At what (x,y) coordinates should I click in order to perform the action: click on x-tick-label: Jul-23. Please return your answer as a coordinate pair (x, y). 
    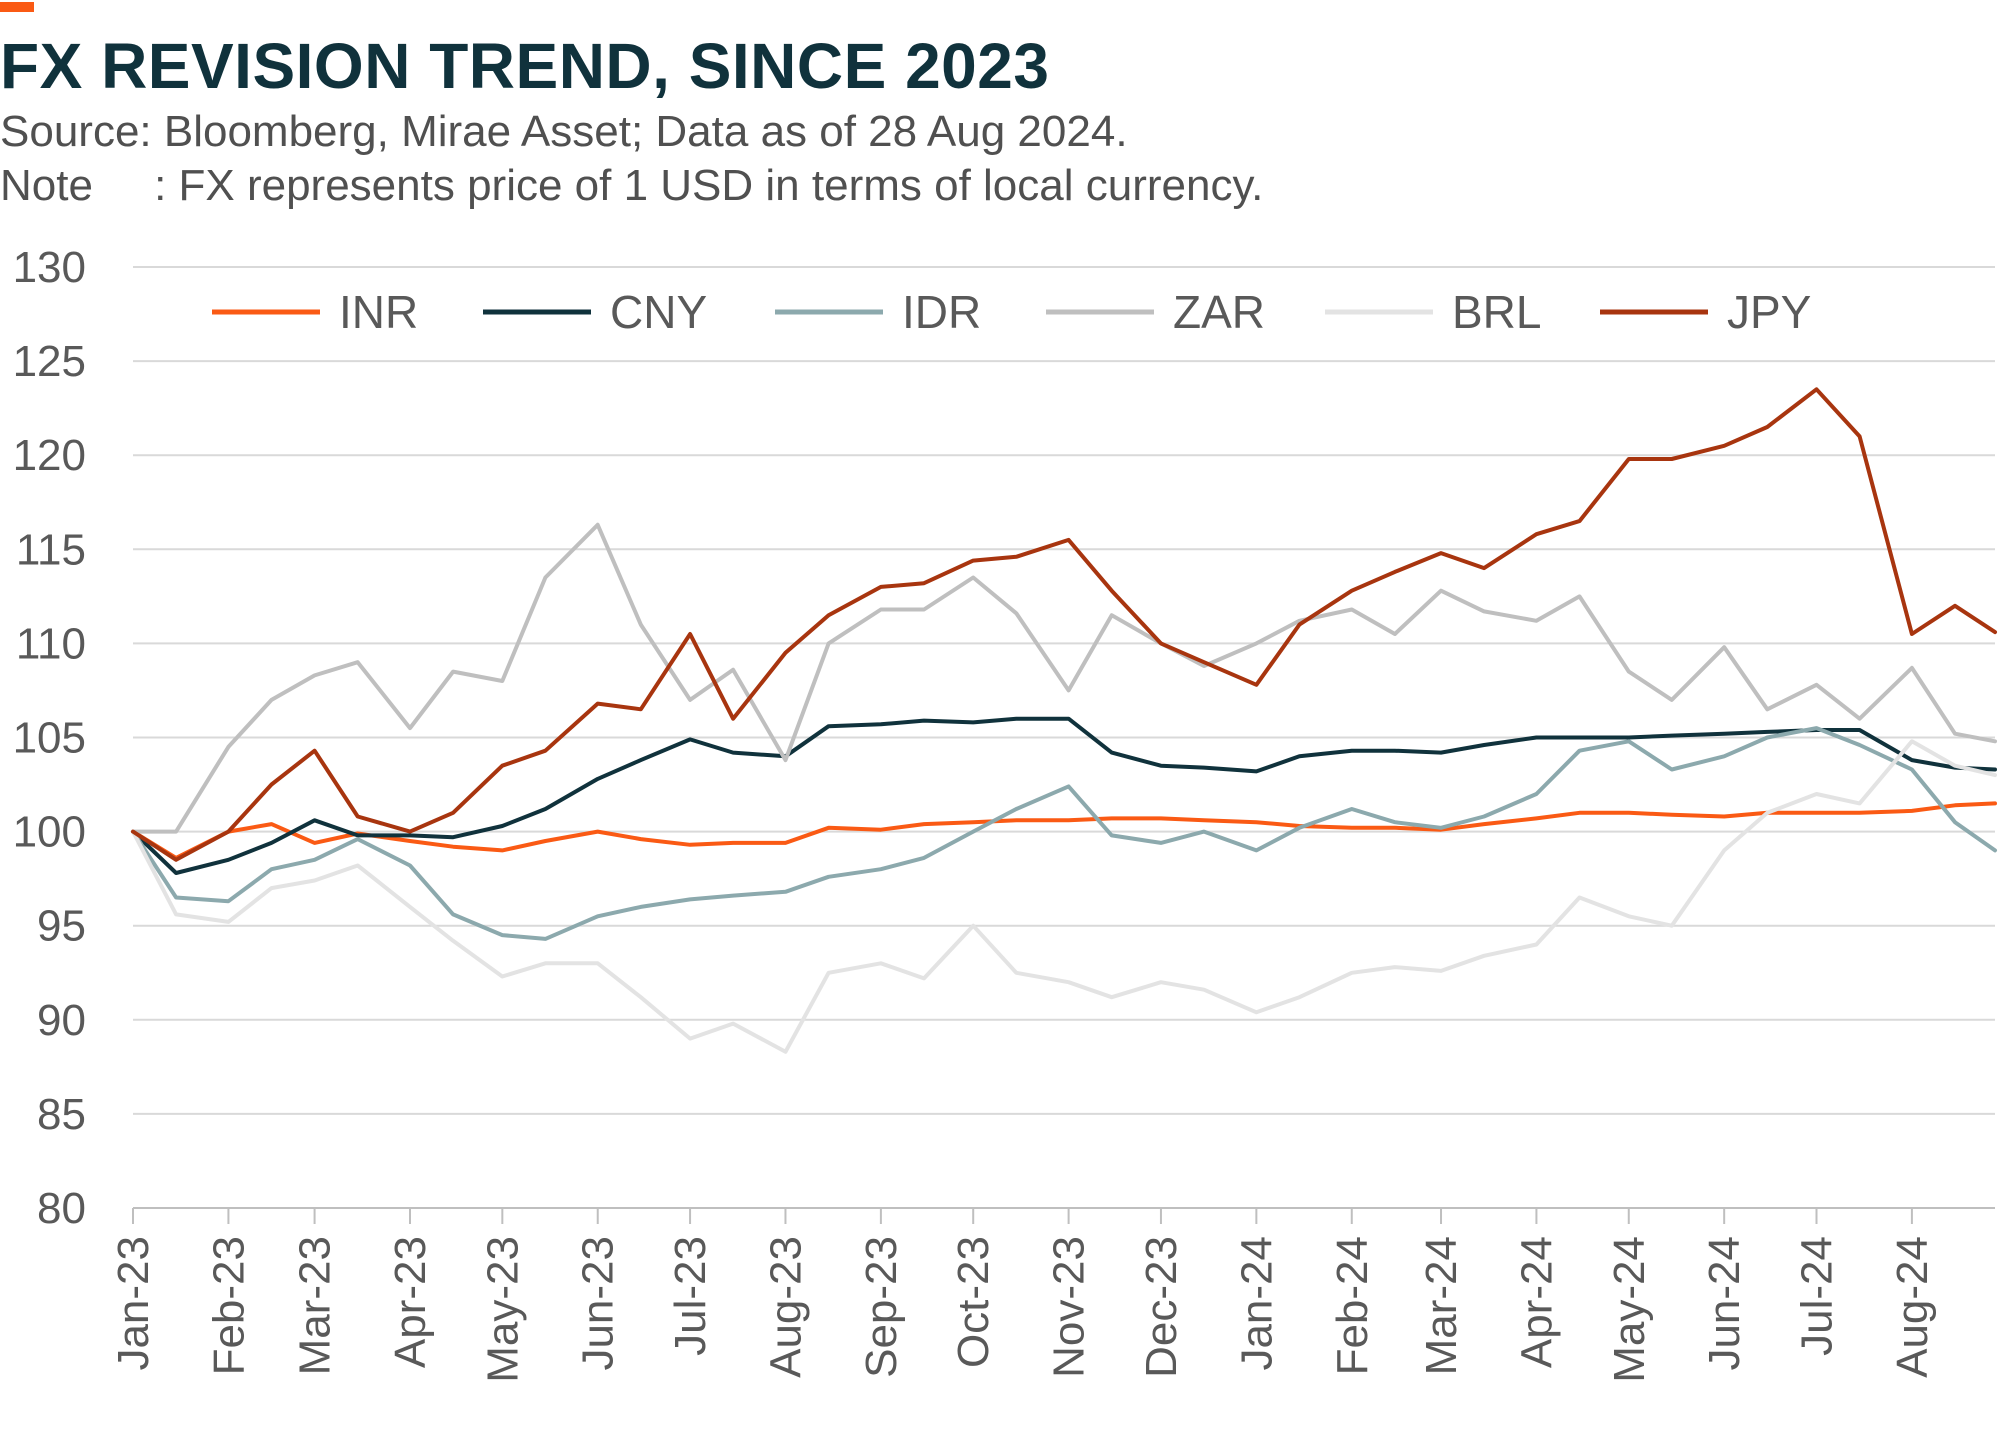
    Looking at the image, I should click on (690, 1296).